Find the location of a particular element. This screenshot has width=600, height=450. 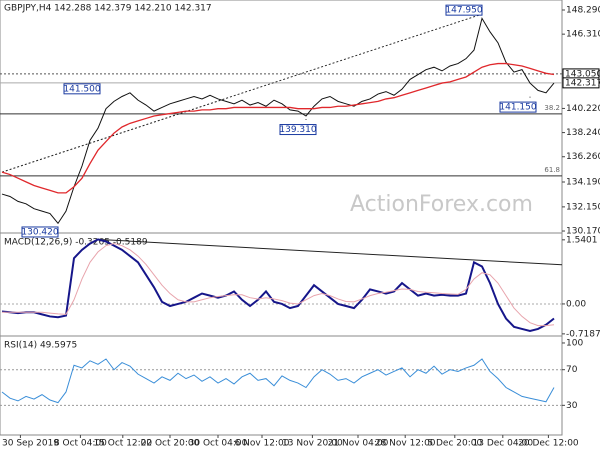

price-label: 141.150 is located at coordinates (517, 108).